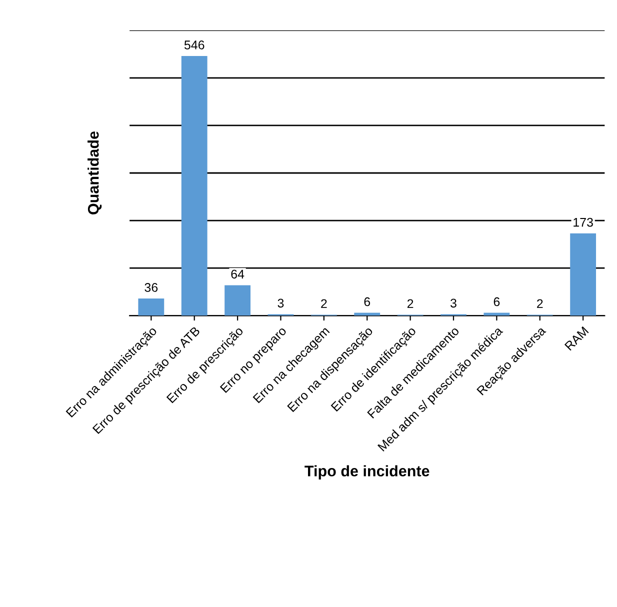 Image resolution: width=617 pixels, height=607 pixels. What do you see at coordinates (95, 172) in the screenshot?
I see `y-axis-title: Quantidade` at bounding box center [95, 172].